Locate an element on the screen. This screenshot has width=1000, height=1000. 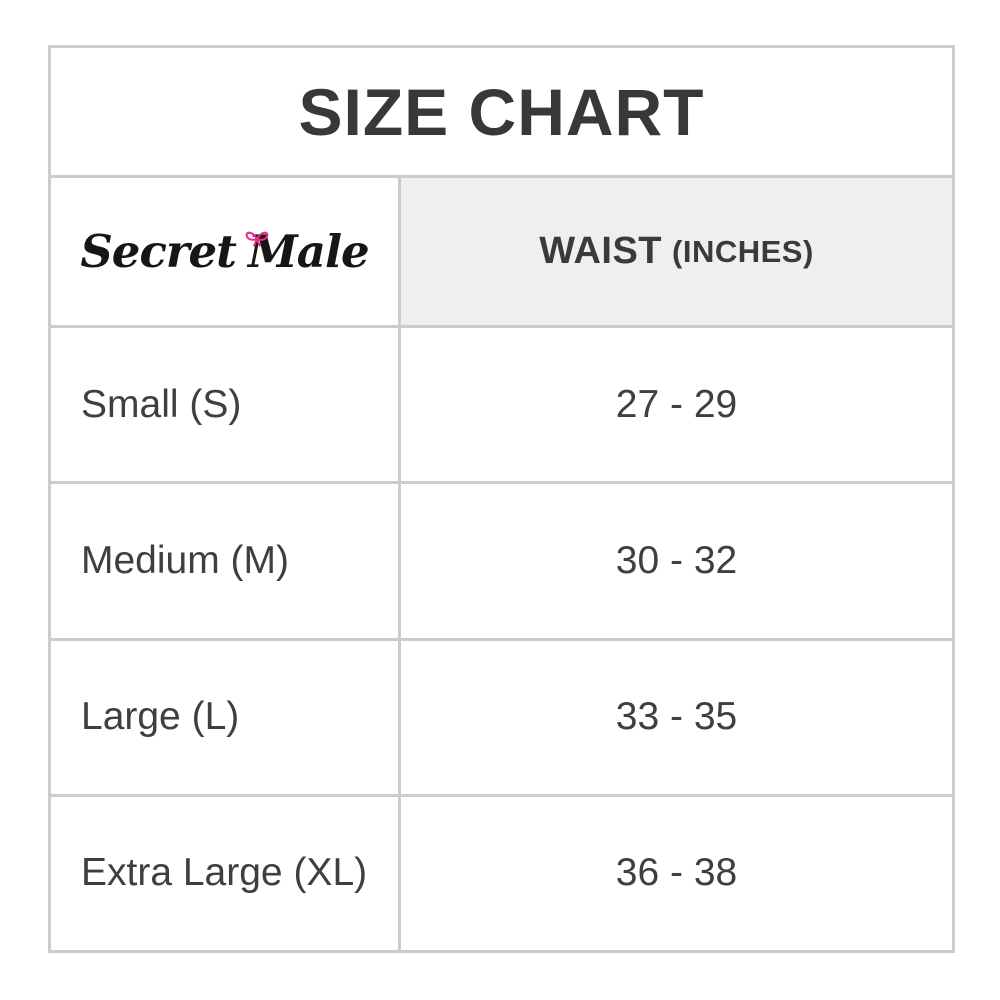
waist-value: 36 - 38 is located at coordinates (676, 873).